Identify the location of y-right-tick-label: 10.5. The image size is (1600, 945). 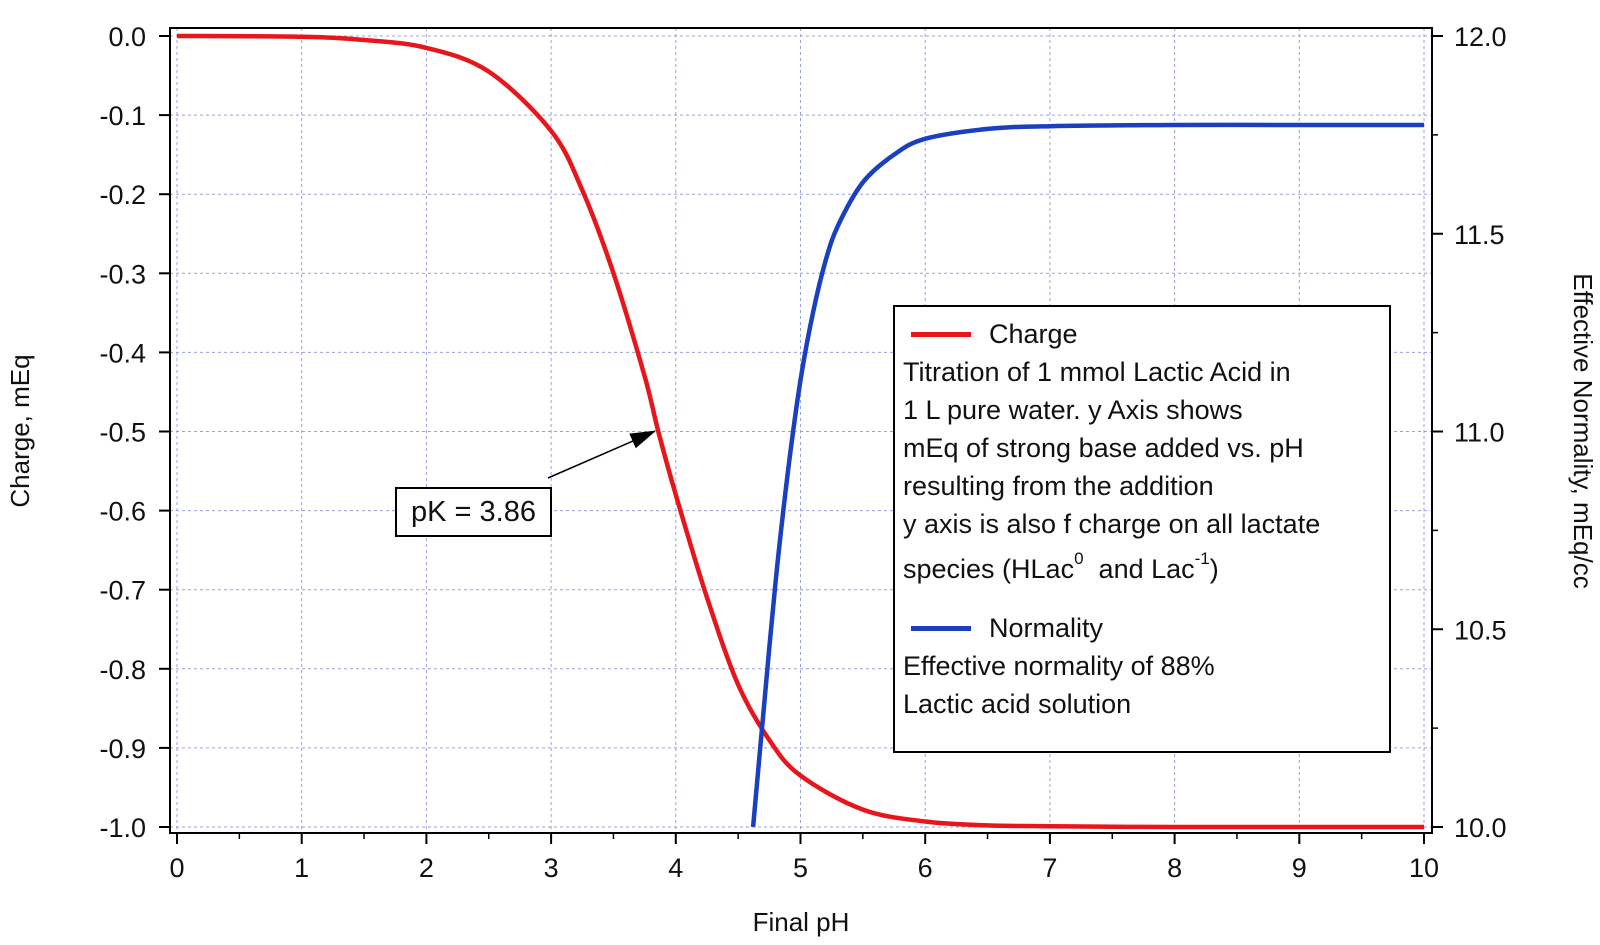
(1480, 630).